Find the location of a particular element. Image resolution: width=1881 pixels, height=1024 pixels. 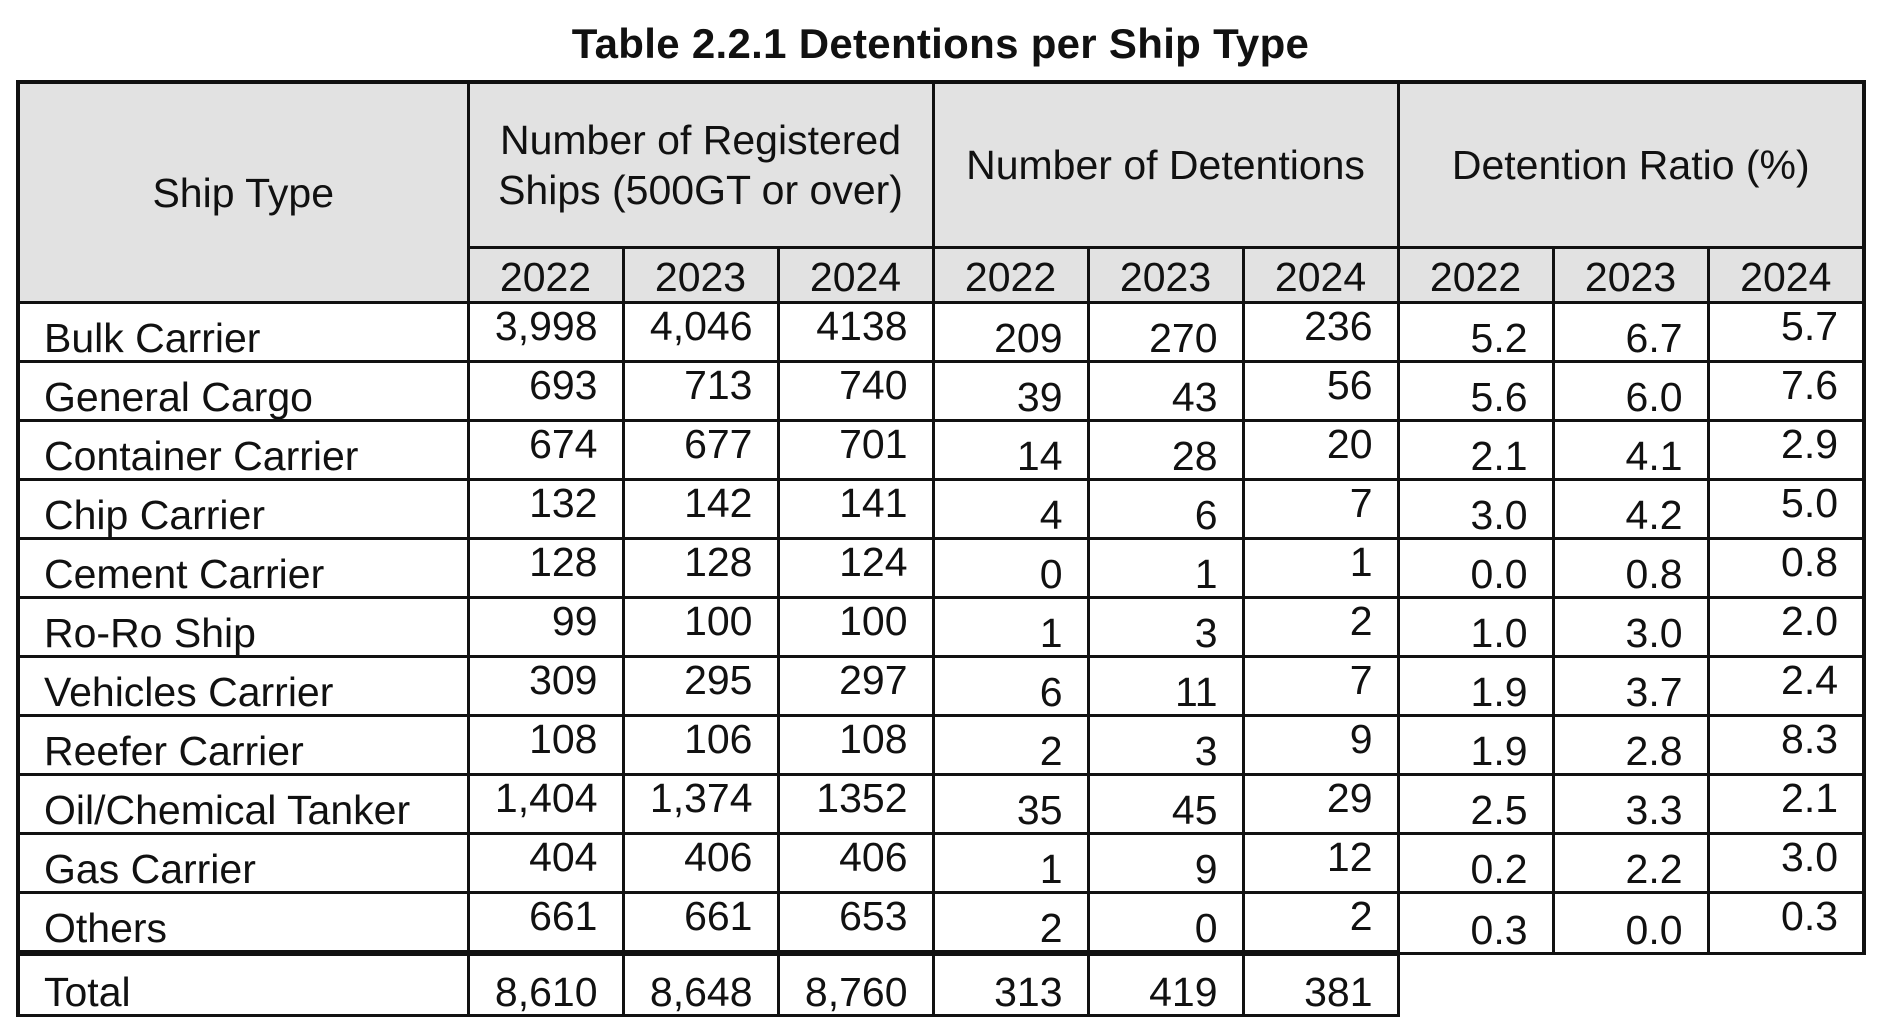

ship-type-cell: Bulk Carrier is located at coordinates (243, 332).